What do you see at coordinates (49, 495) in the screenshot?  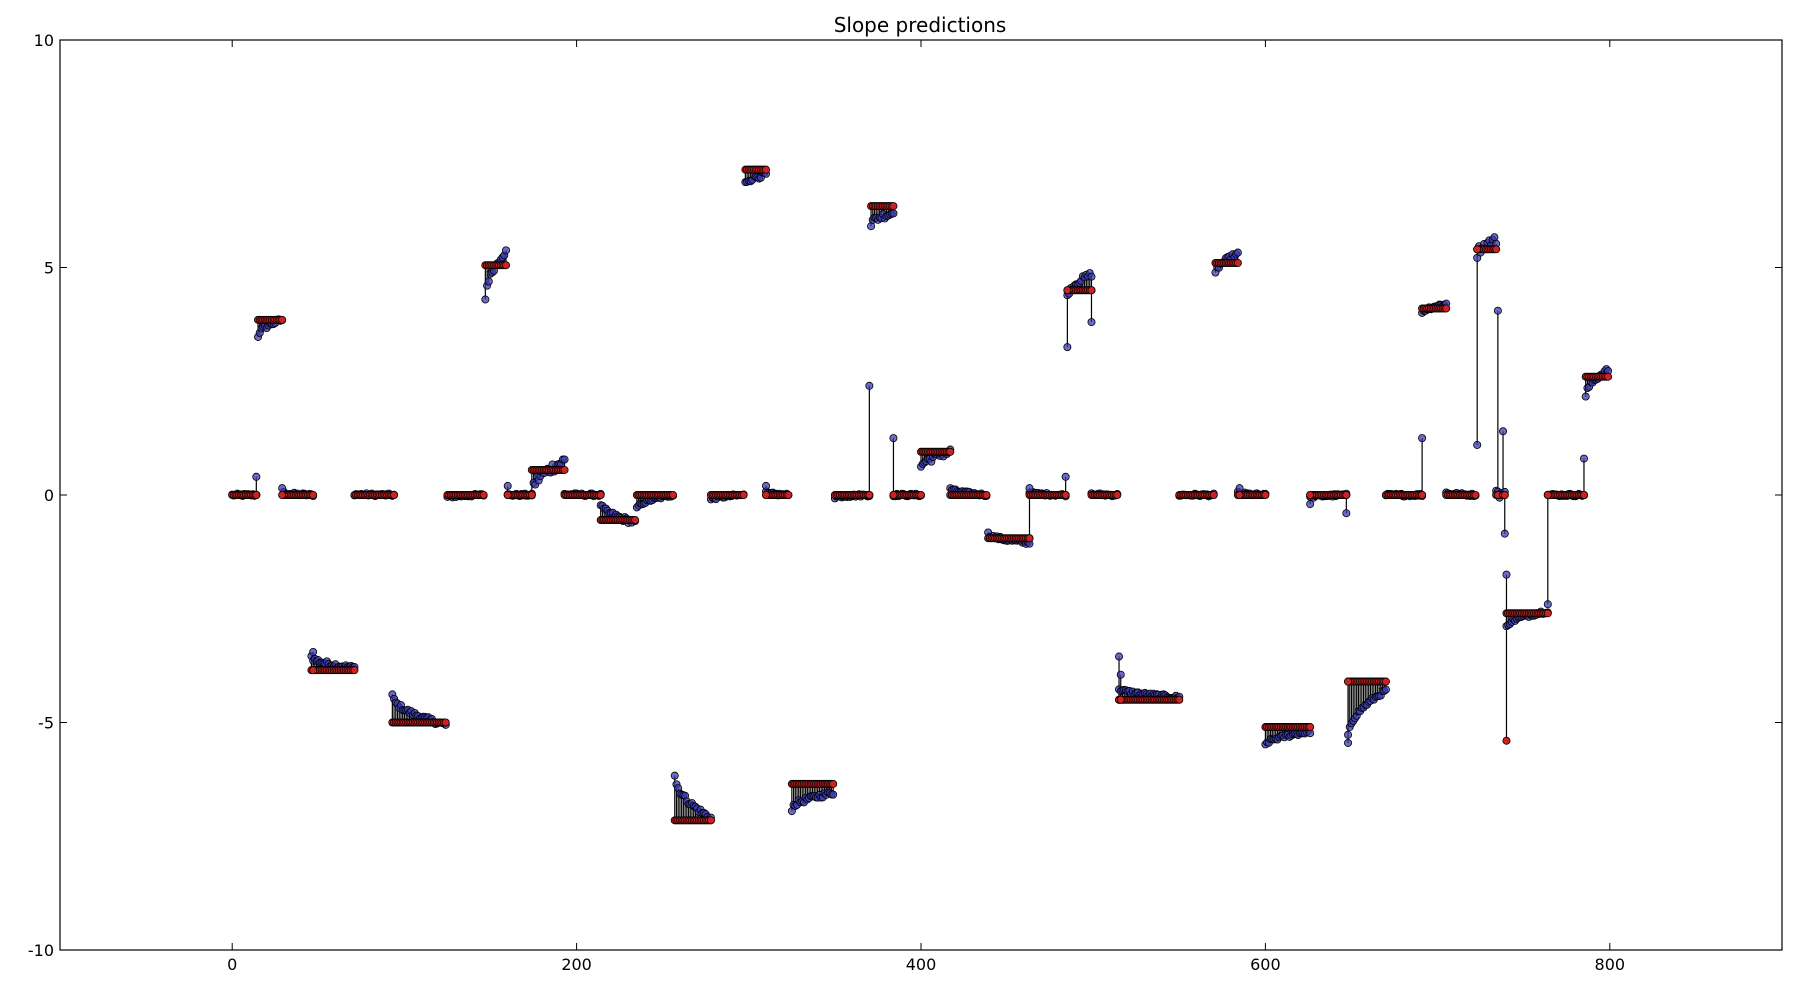 I see `y-tick-label: 0` at bounding box center [49, 495].